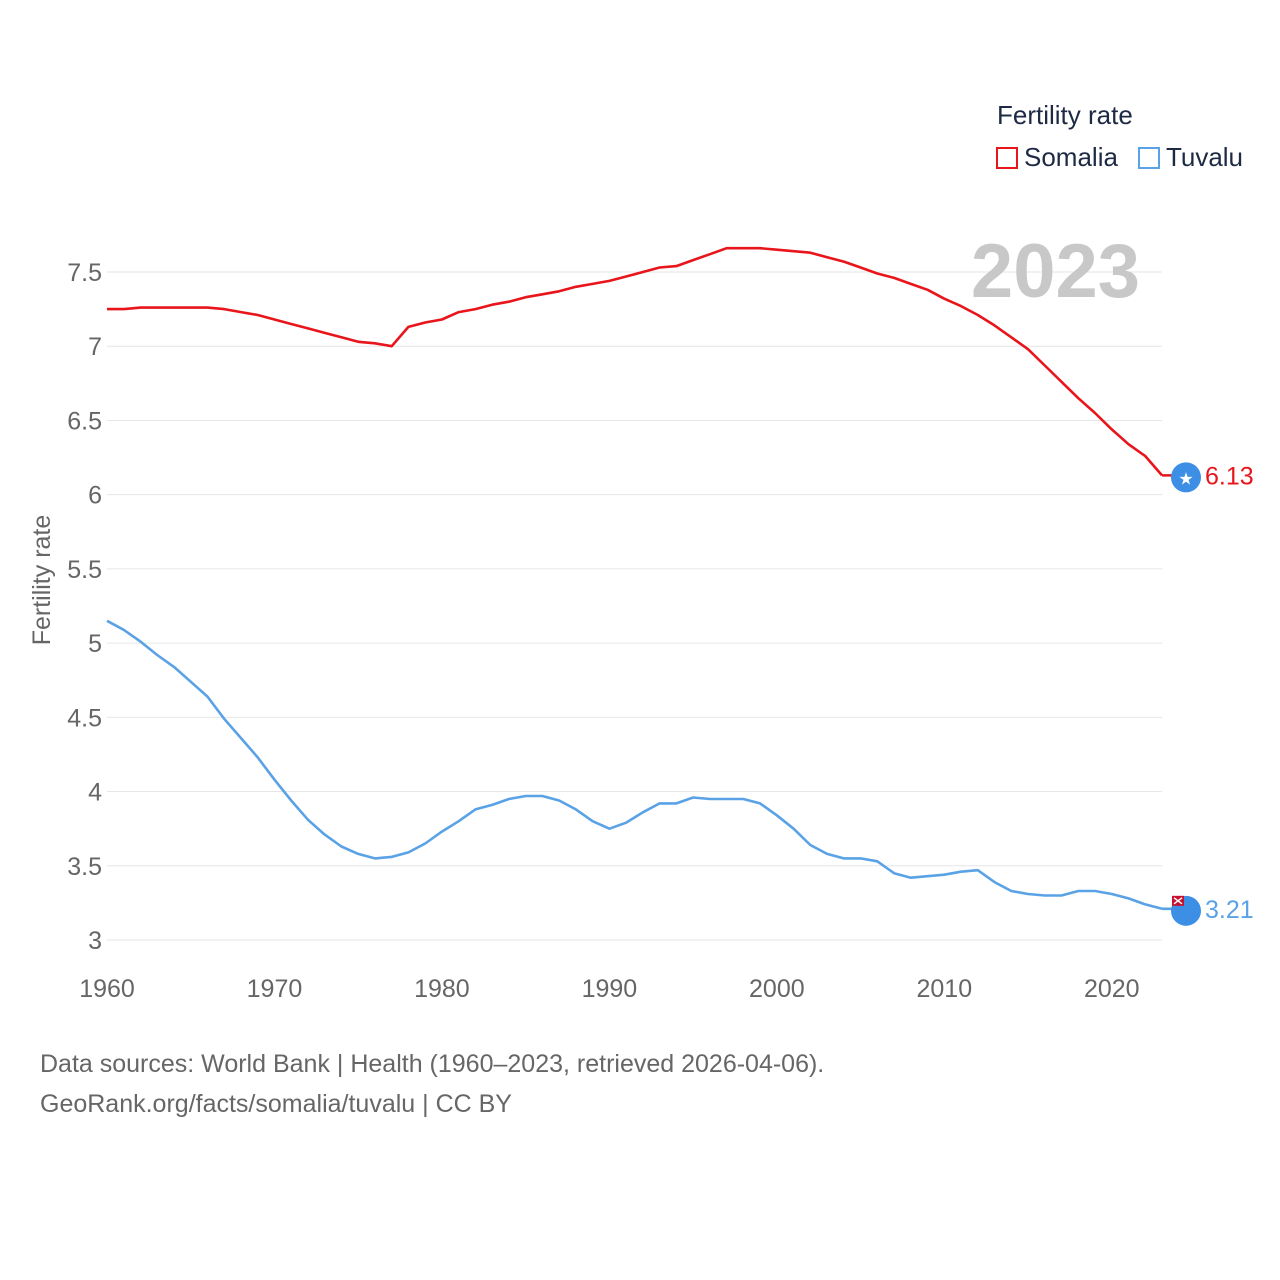 The image size is (1280, 1280). What do you see at coordinates (84, 718) in the screenshot?
I see `y-tick-label: 4.5` at bounding box center [84, 718].